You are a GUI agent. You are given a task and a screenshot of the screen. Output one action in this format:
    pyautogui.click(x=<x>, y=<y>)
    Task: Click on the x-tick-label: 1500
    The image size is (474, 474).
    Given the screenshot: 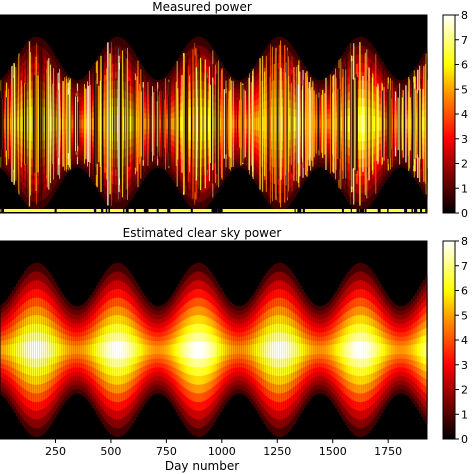 What is the action you would take?
    pyautogui.click(x=333, y=451)
    